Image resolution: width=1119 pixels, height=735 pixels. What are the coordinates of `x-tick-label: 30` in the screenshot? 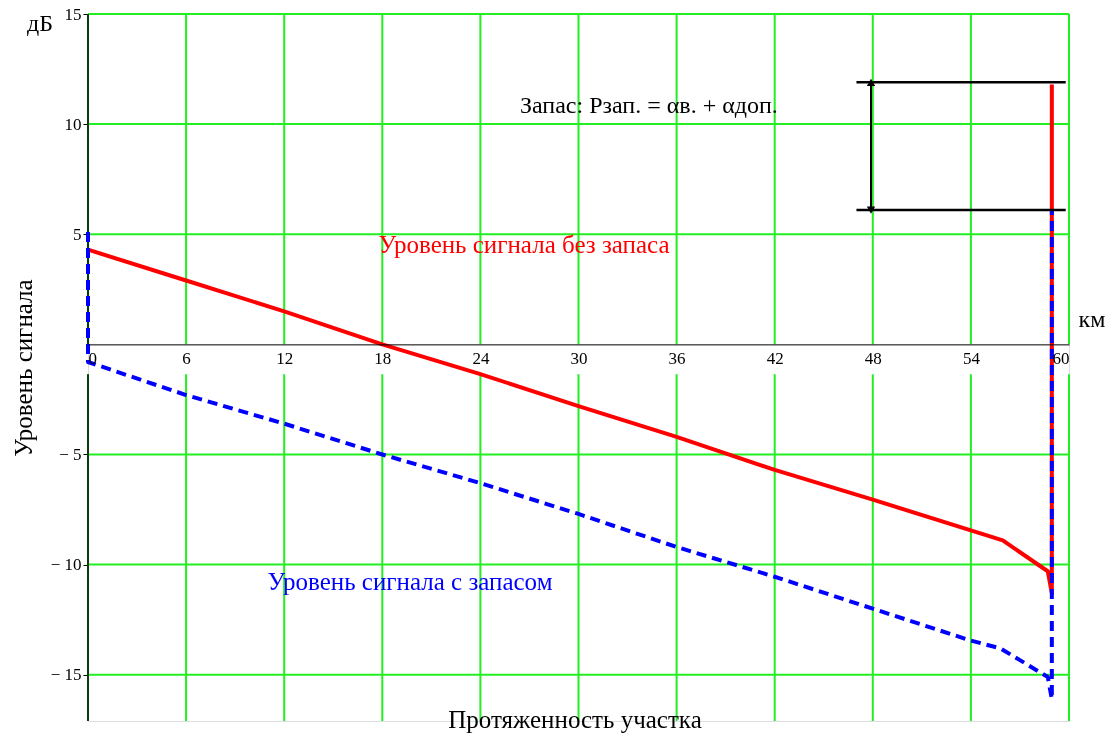 It's located at (579, 358).